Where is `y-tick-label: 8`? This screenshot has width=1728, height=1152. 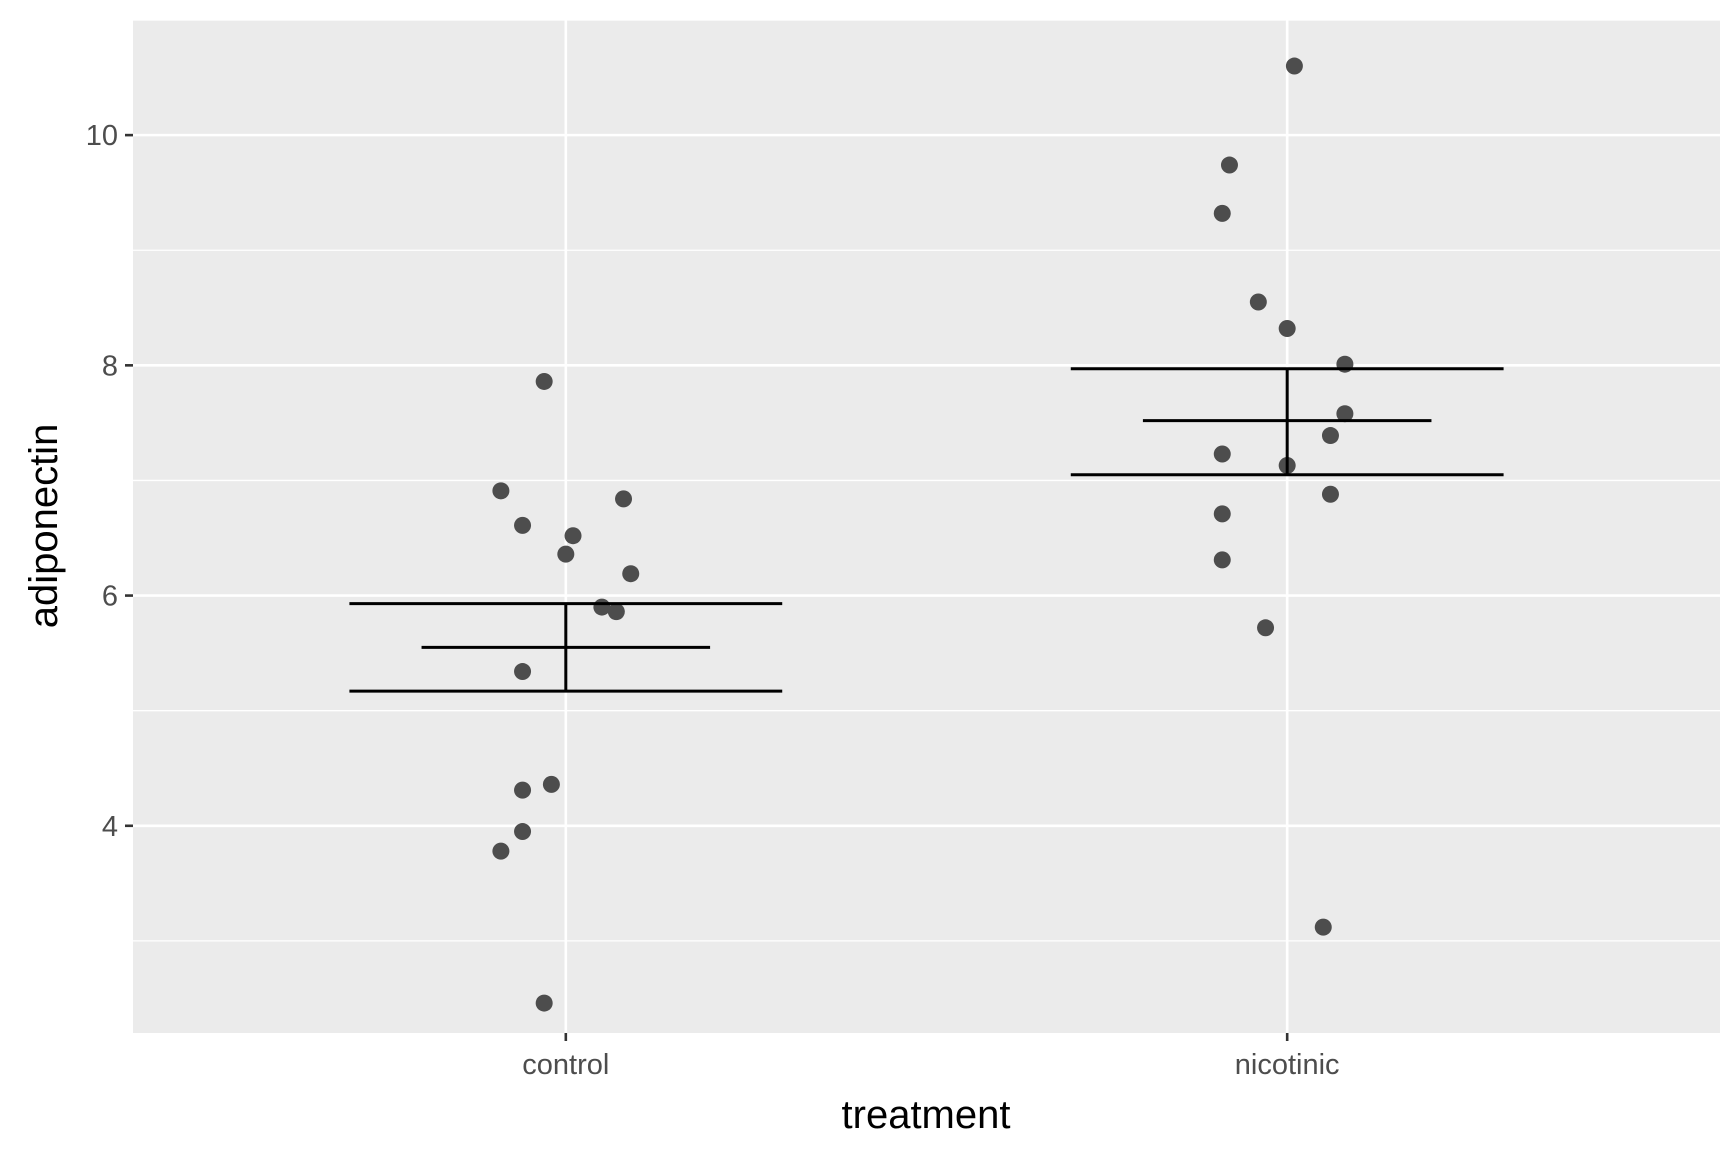 y-tick-label: 8 is located at coordinates (110, 366).